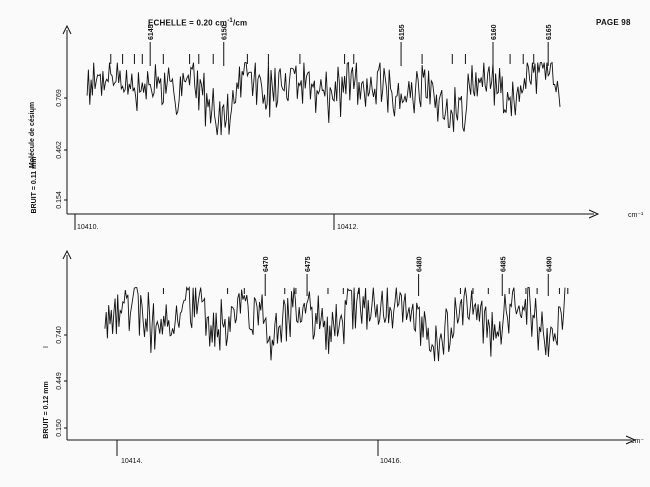 Image resolution: width=650 pixels, height=487 pixels. I want to click on y-noise-label: BRUIT = 0.11 mm, so click(34, 185).